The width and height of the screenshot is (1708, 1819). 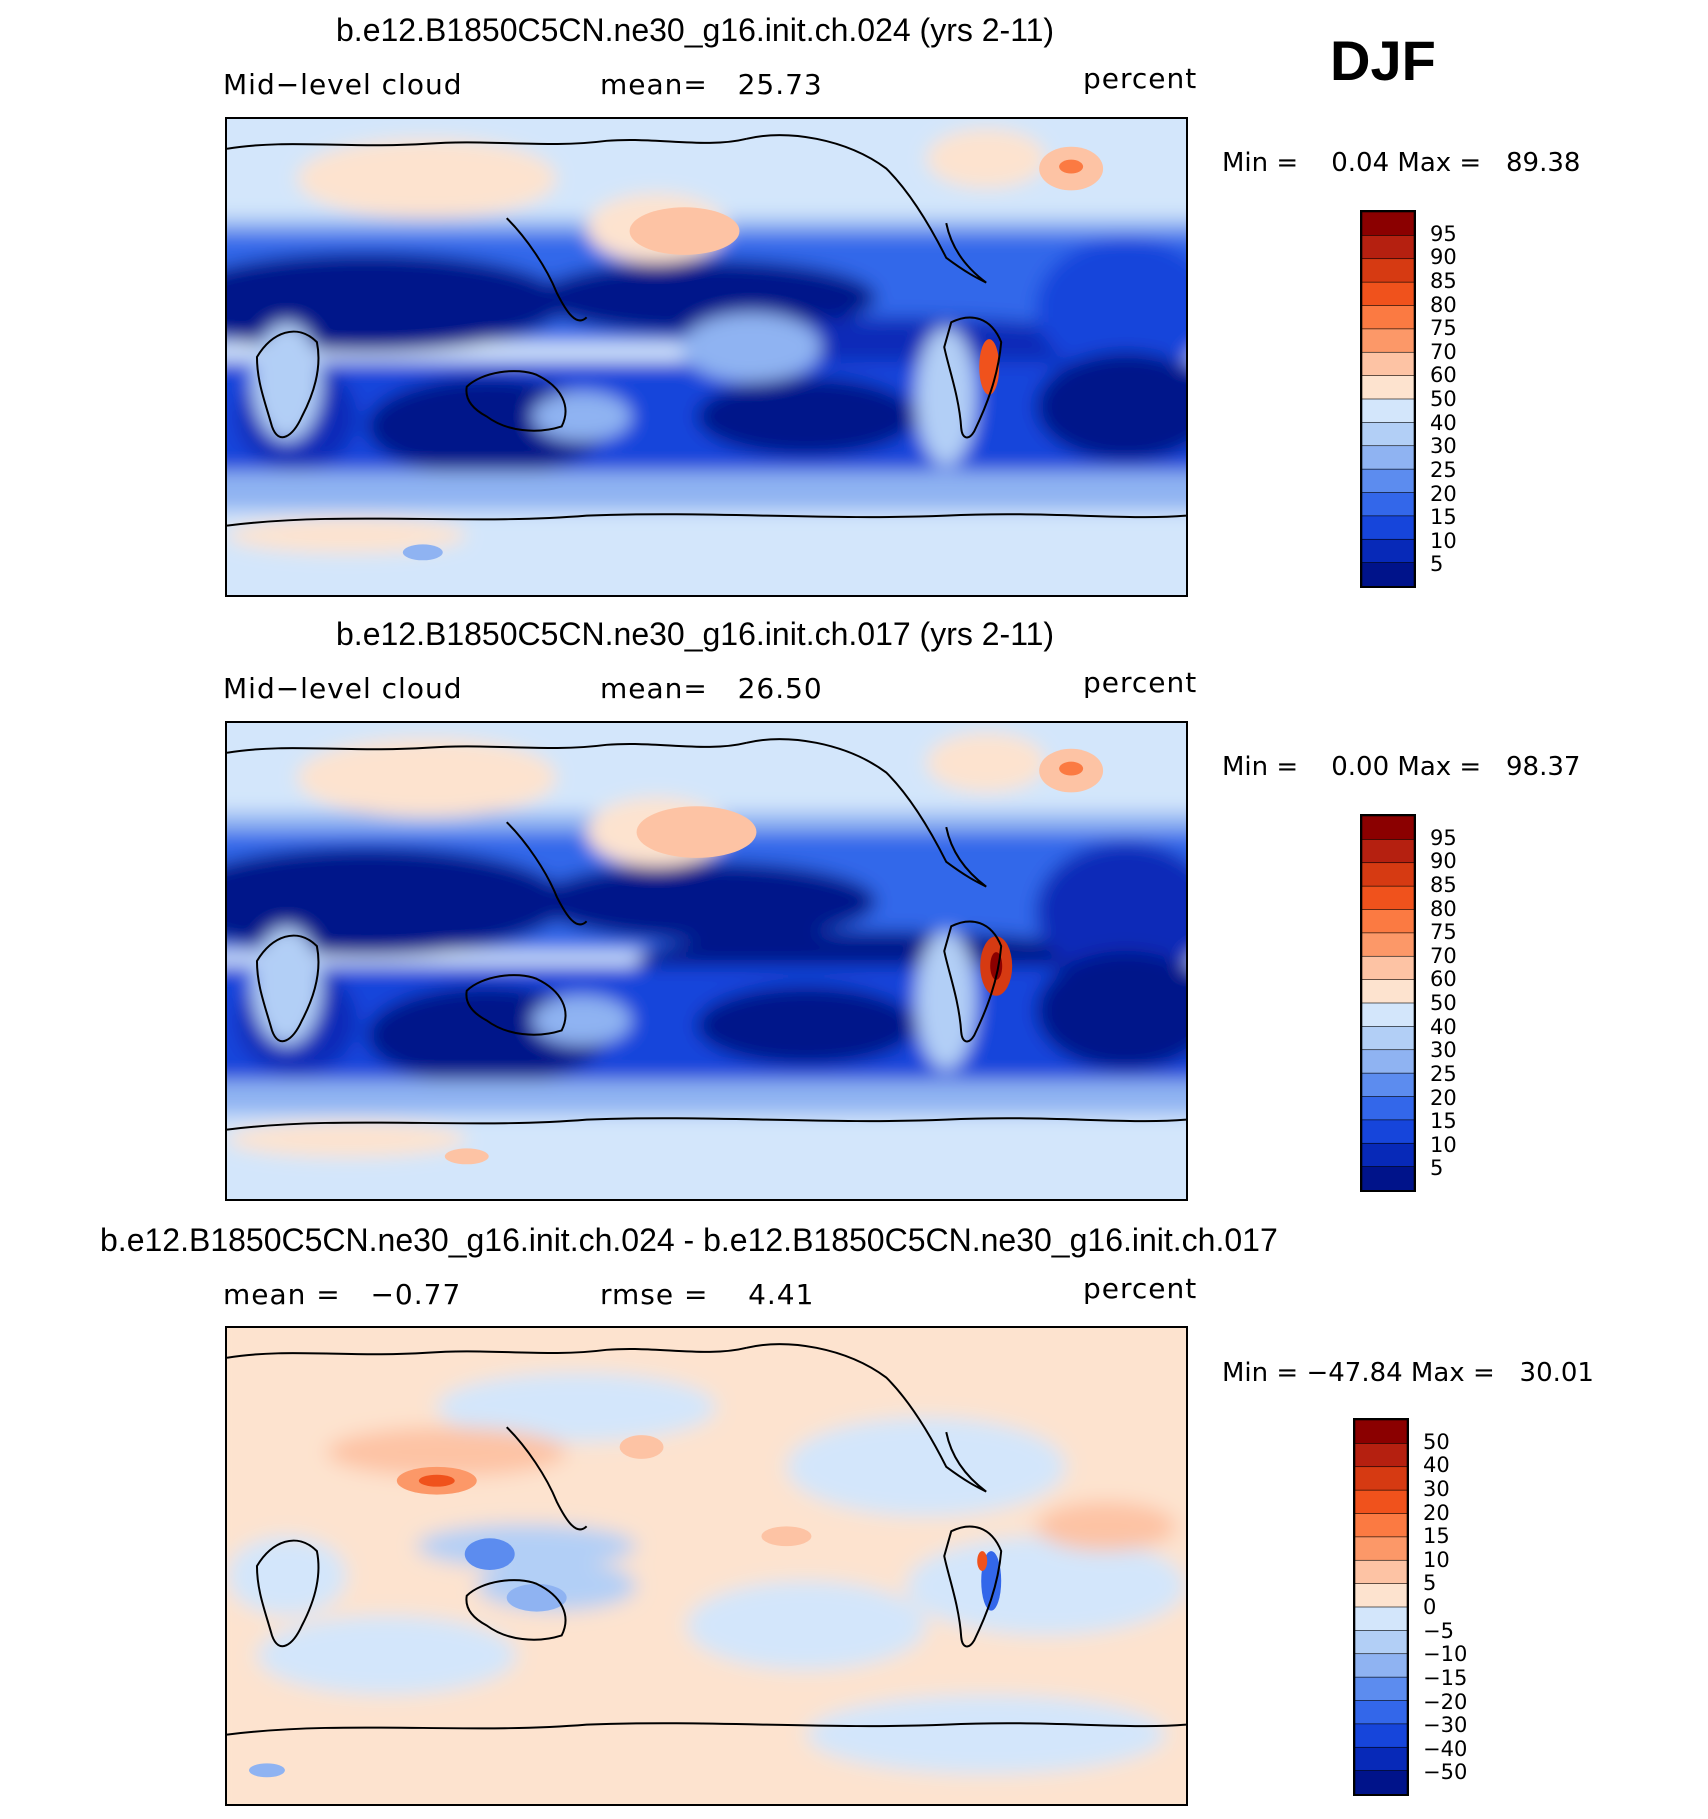 I want to click on colorbar-tick-label: 0, so click(x=1430, y=1607).